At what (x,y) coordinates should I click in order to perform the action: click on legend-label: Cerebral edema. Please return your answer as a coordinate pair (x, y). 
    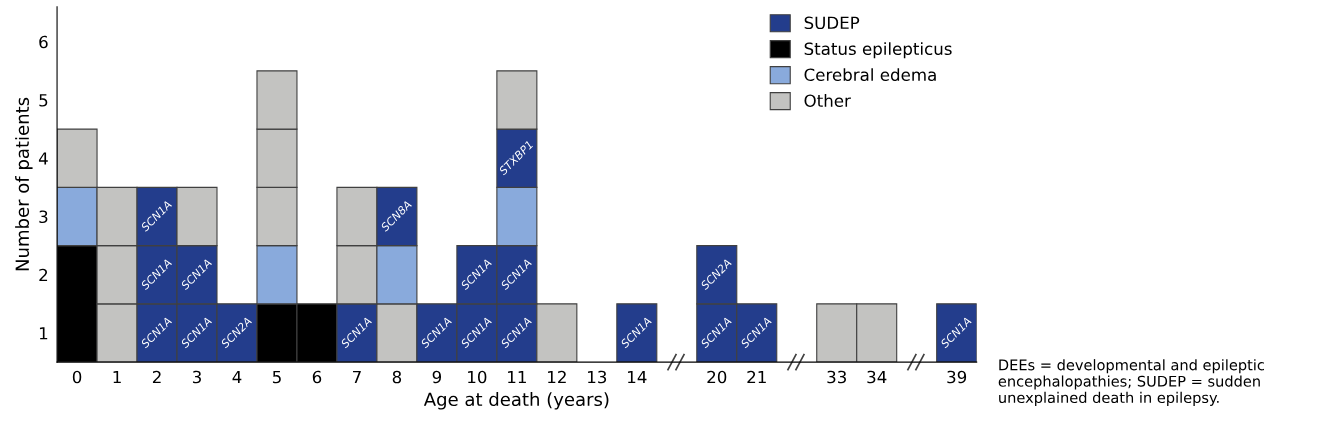
    Looking at the image, I should click on (870, 75).